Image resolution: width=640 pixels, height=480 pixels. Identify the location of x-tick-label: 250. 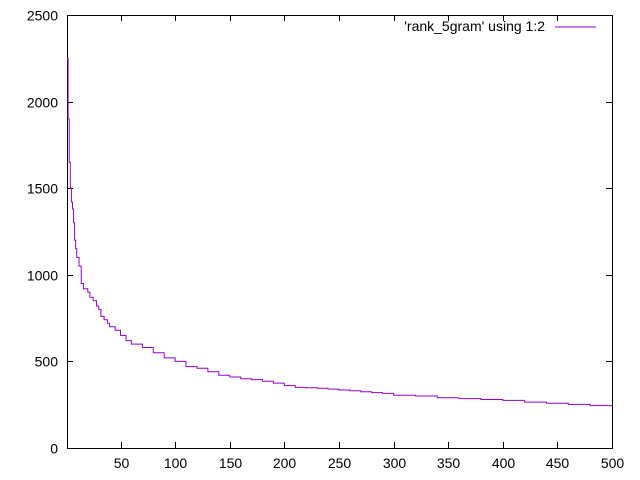
(340, 463).